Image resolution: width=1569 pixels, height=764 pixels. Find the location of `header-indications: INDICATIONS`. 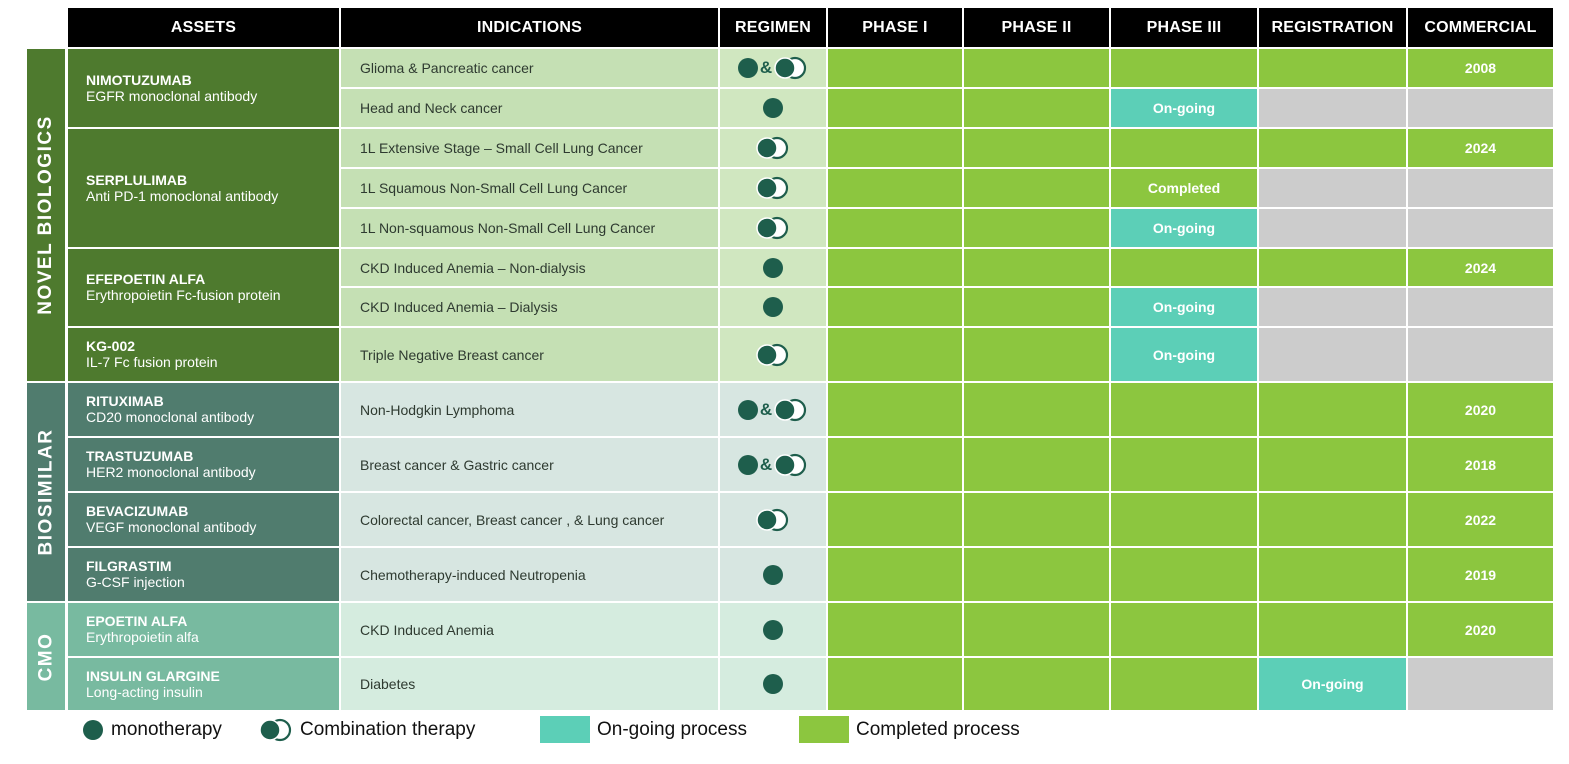

header-indications: INDICATIONS is located at coordinates (529, 27).